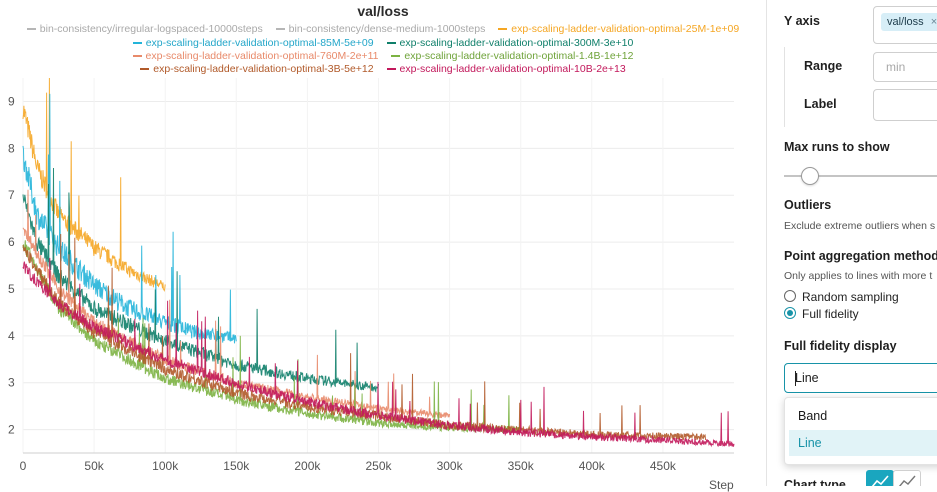 The image size is (937, 492). I want to click on full-fidelity-display-select: Line, so click(860, 378).